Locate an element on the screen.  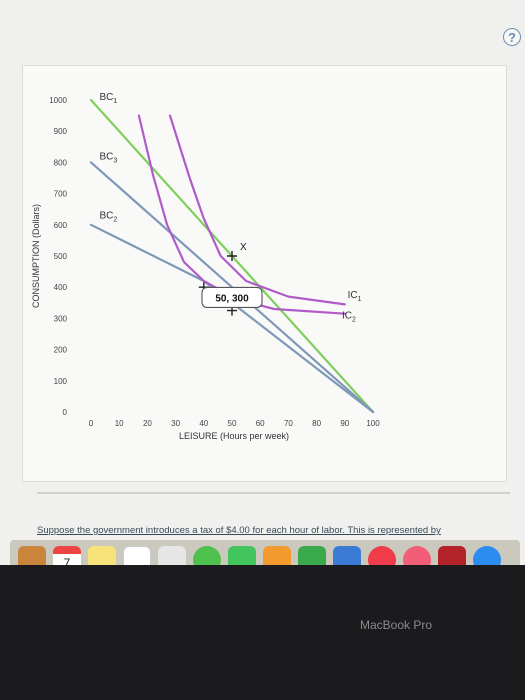
dock: 7 is located at coordinates (265, 552).